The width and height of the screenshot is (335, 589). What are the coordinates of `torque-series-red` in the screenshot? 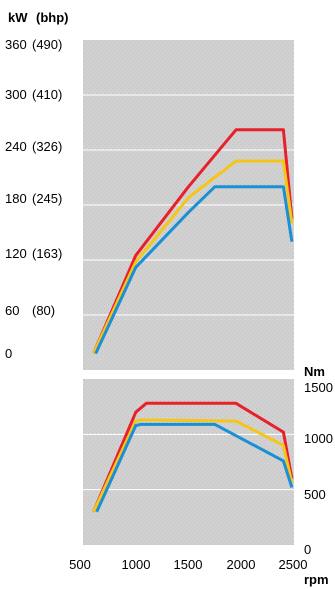 It's located at (193, 457).